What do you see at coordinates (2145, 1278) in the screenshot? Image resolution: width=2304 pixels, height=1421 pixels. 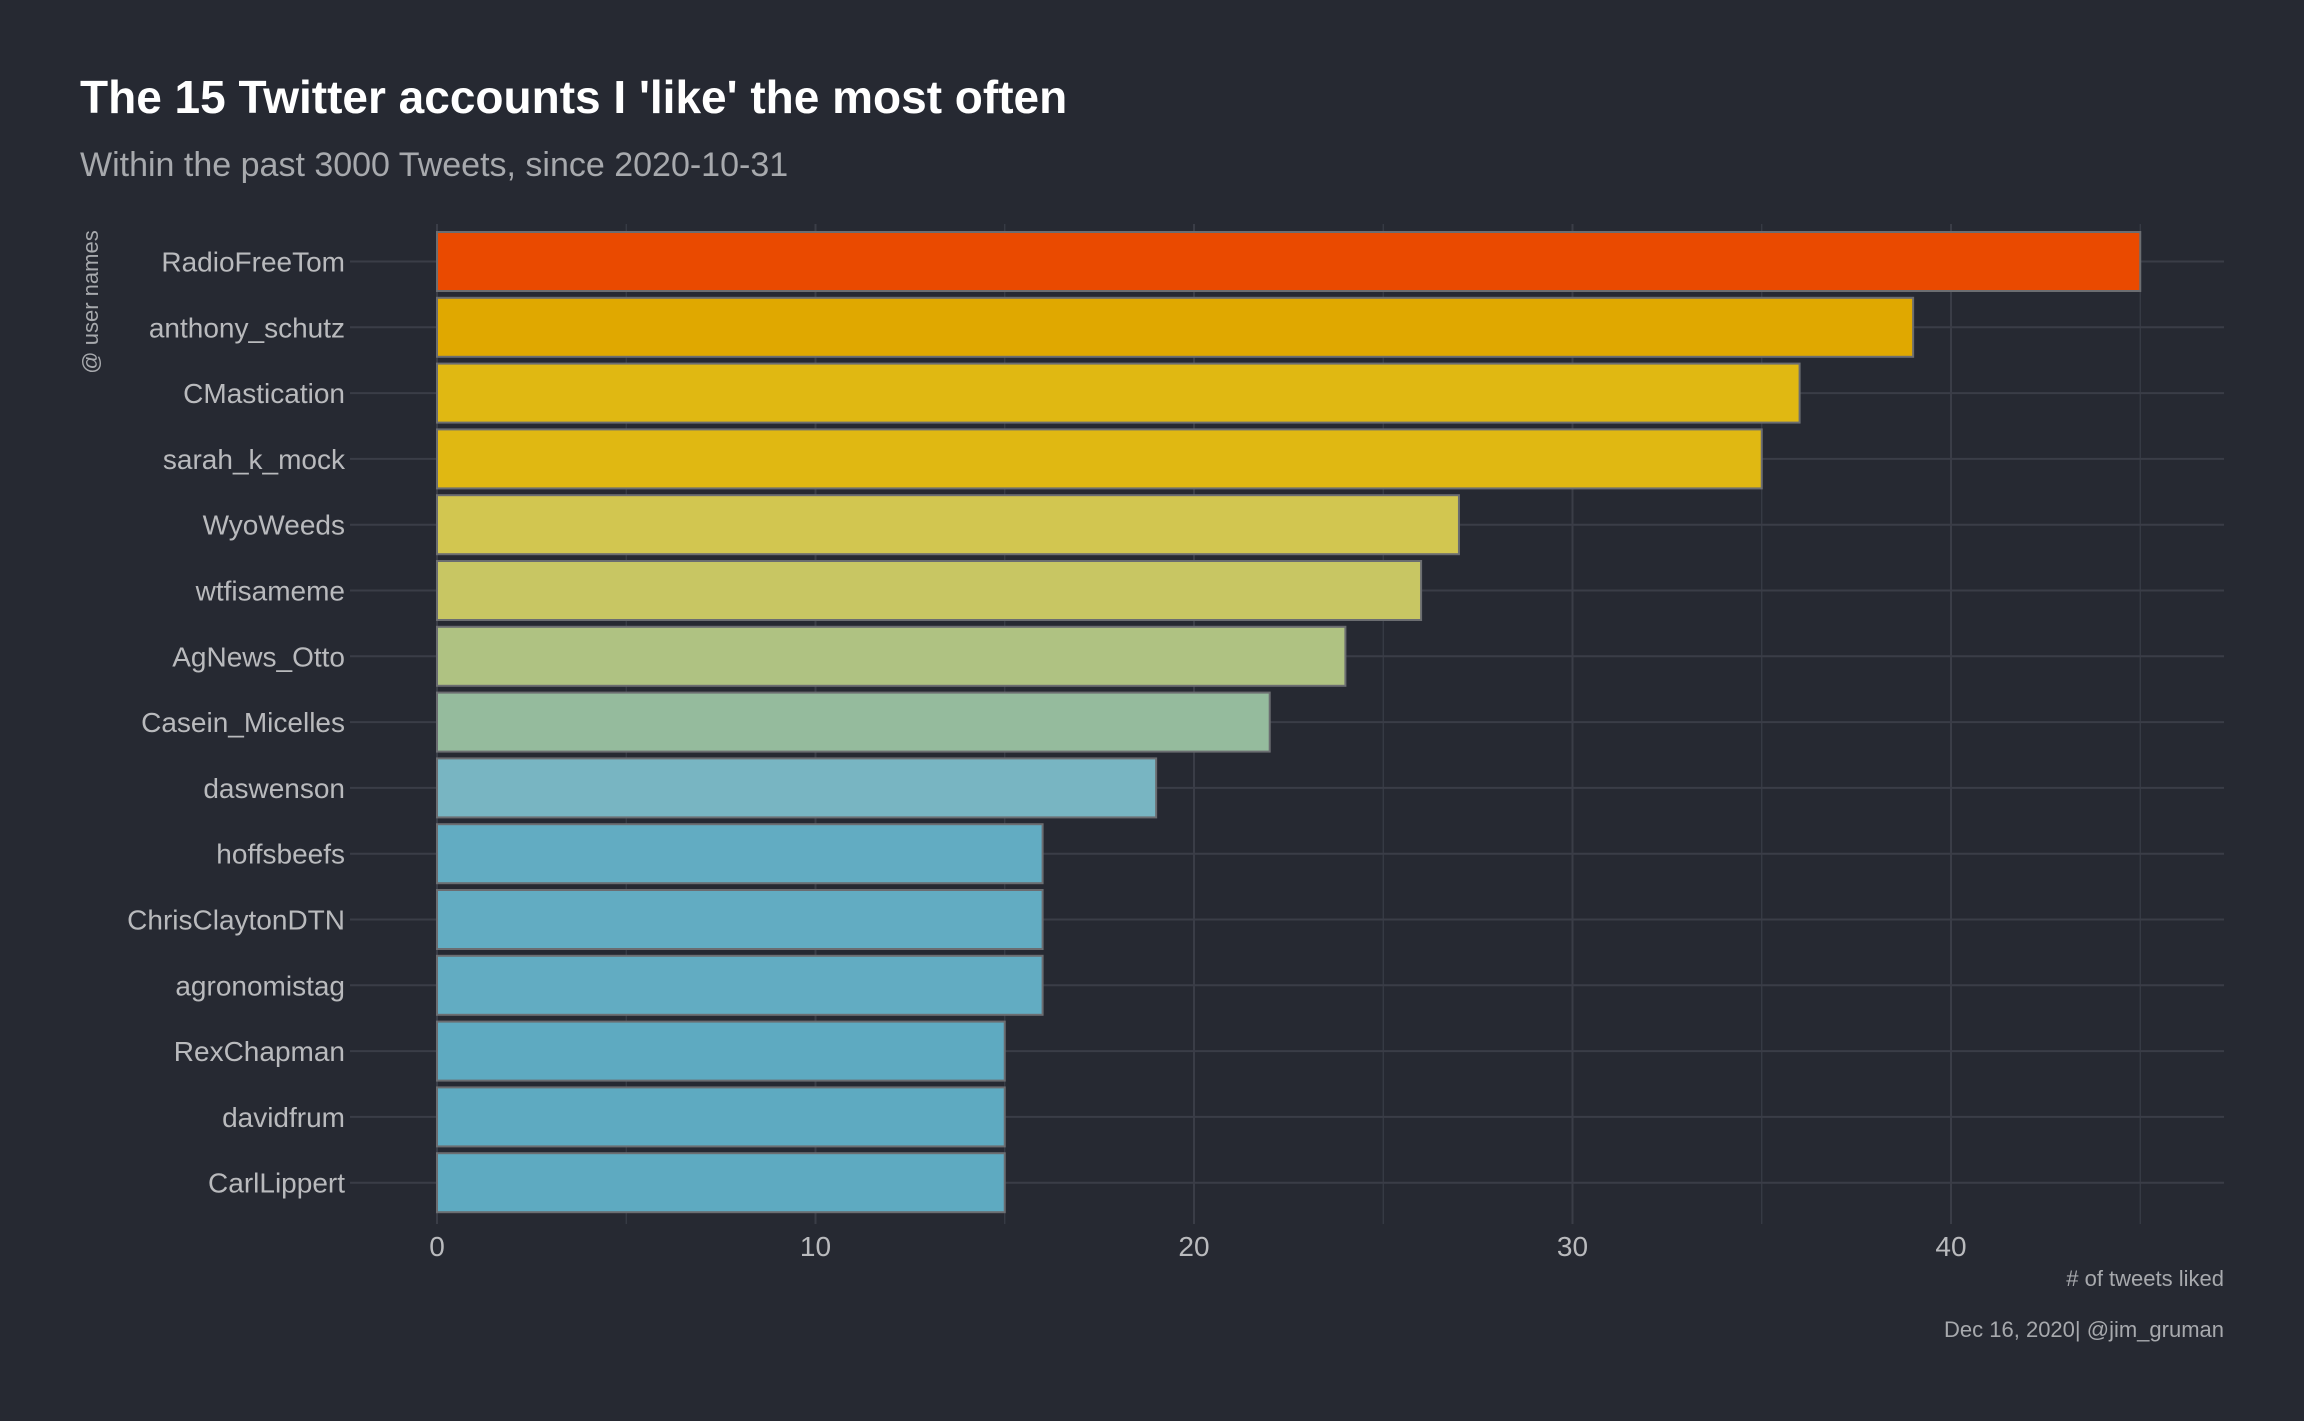 I see `x-axis-title: # of tweets liked` at bounding box center [2145, 1278].